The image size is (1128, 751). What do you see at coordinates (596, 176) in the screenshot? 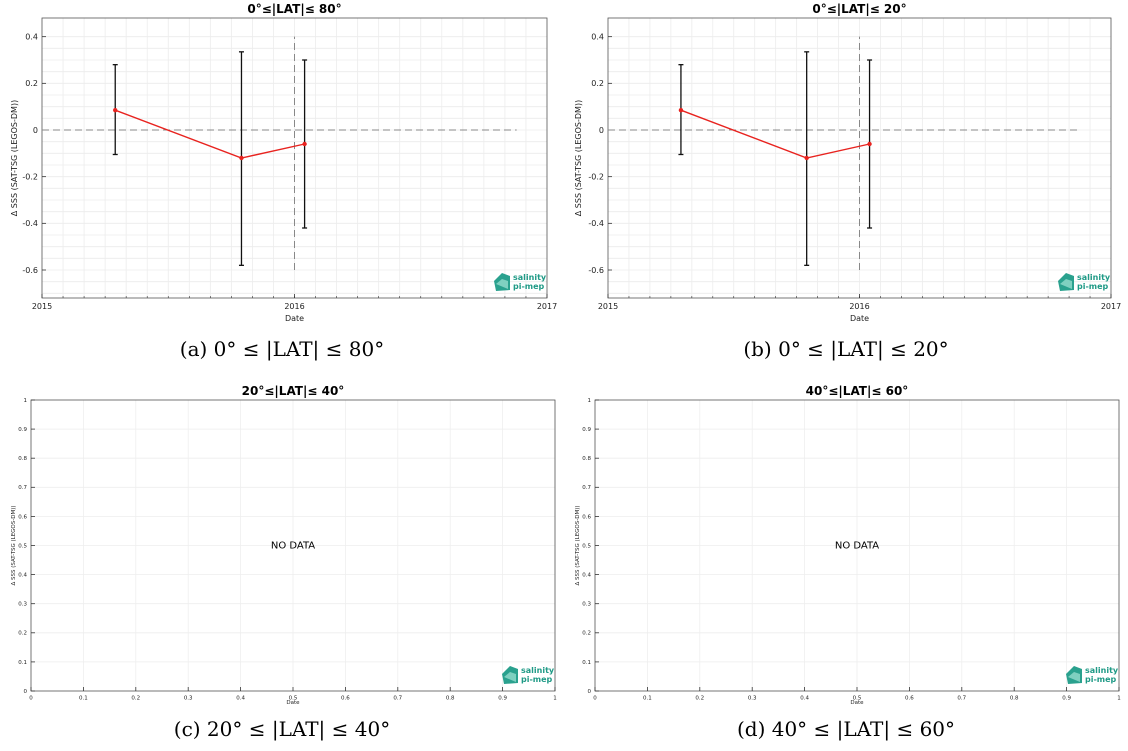
I see `y-tick-label: -0.2` at bounding box center [596, 176].